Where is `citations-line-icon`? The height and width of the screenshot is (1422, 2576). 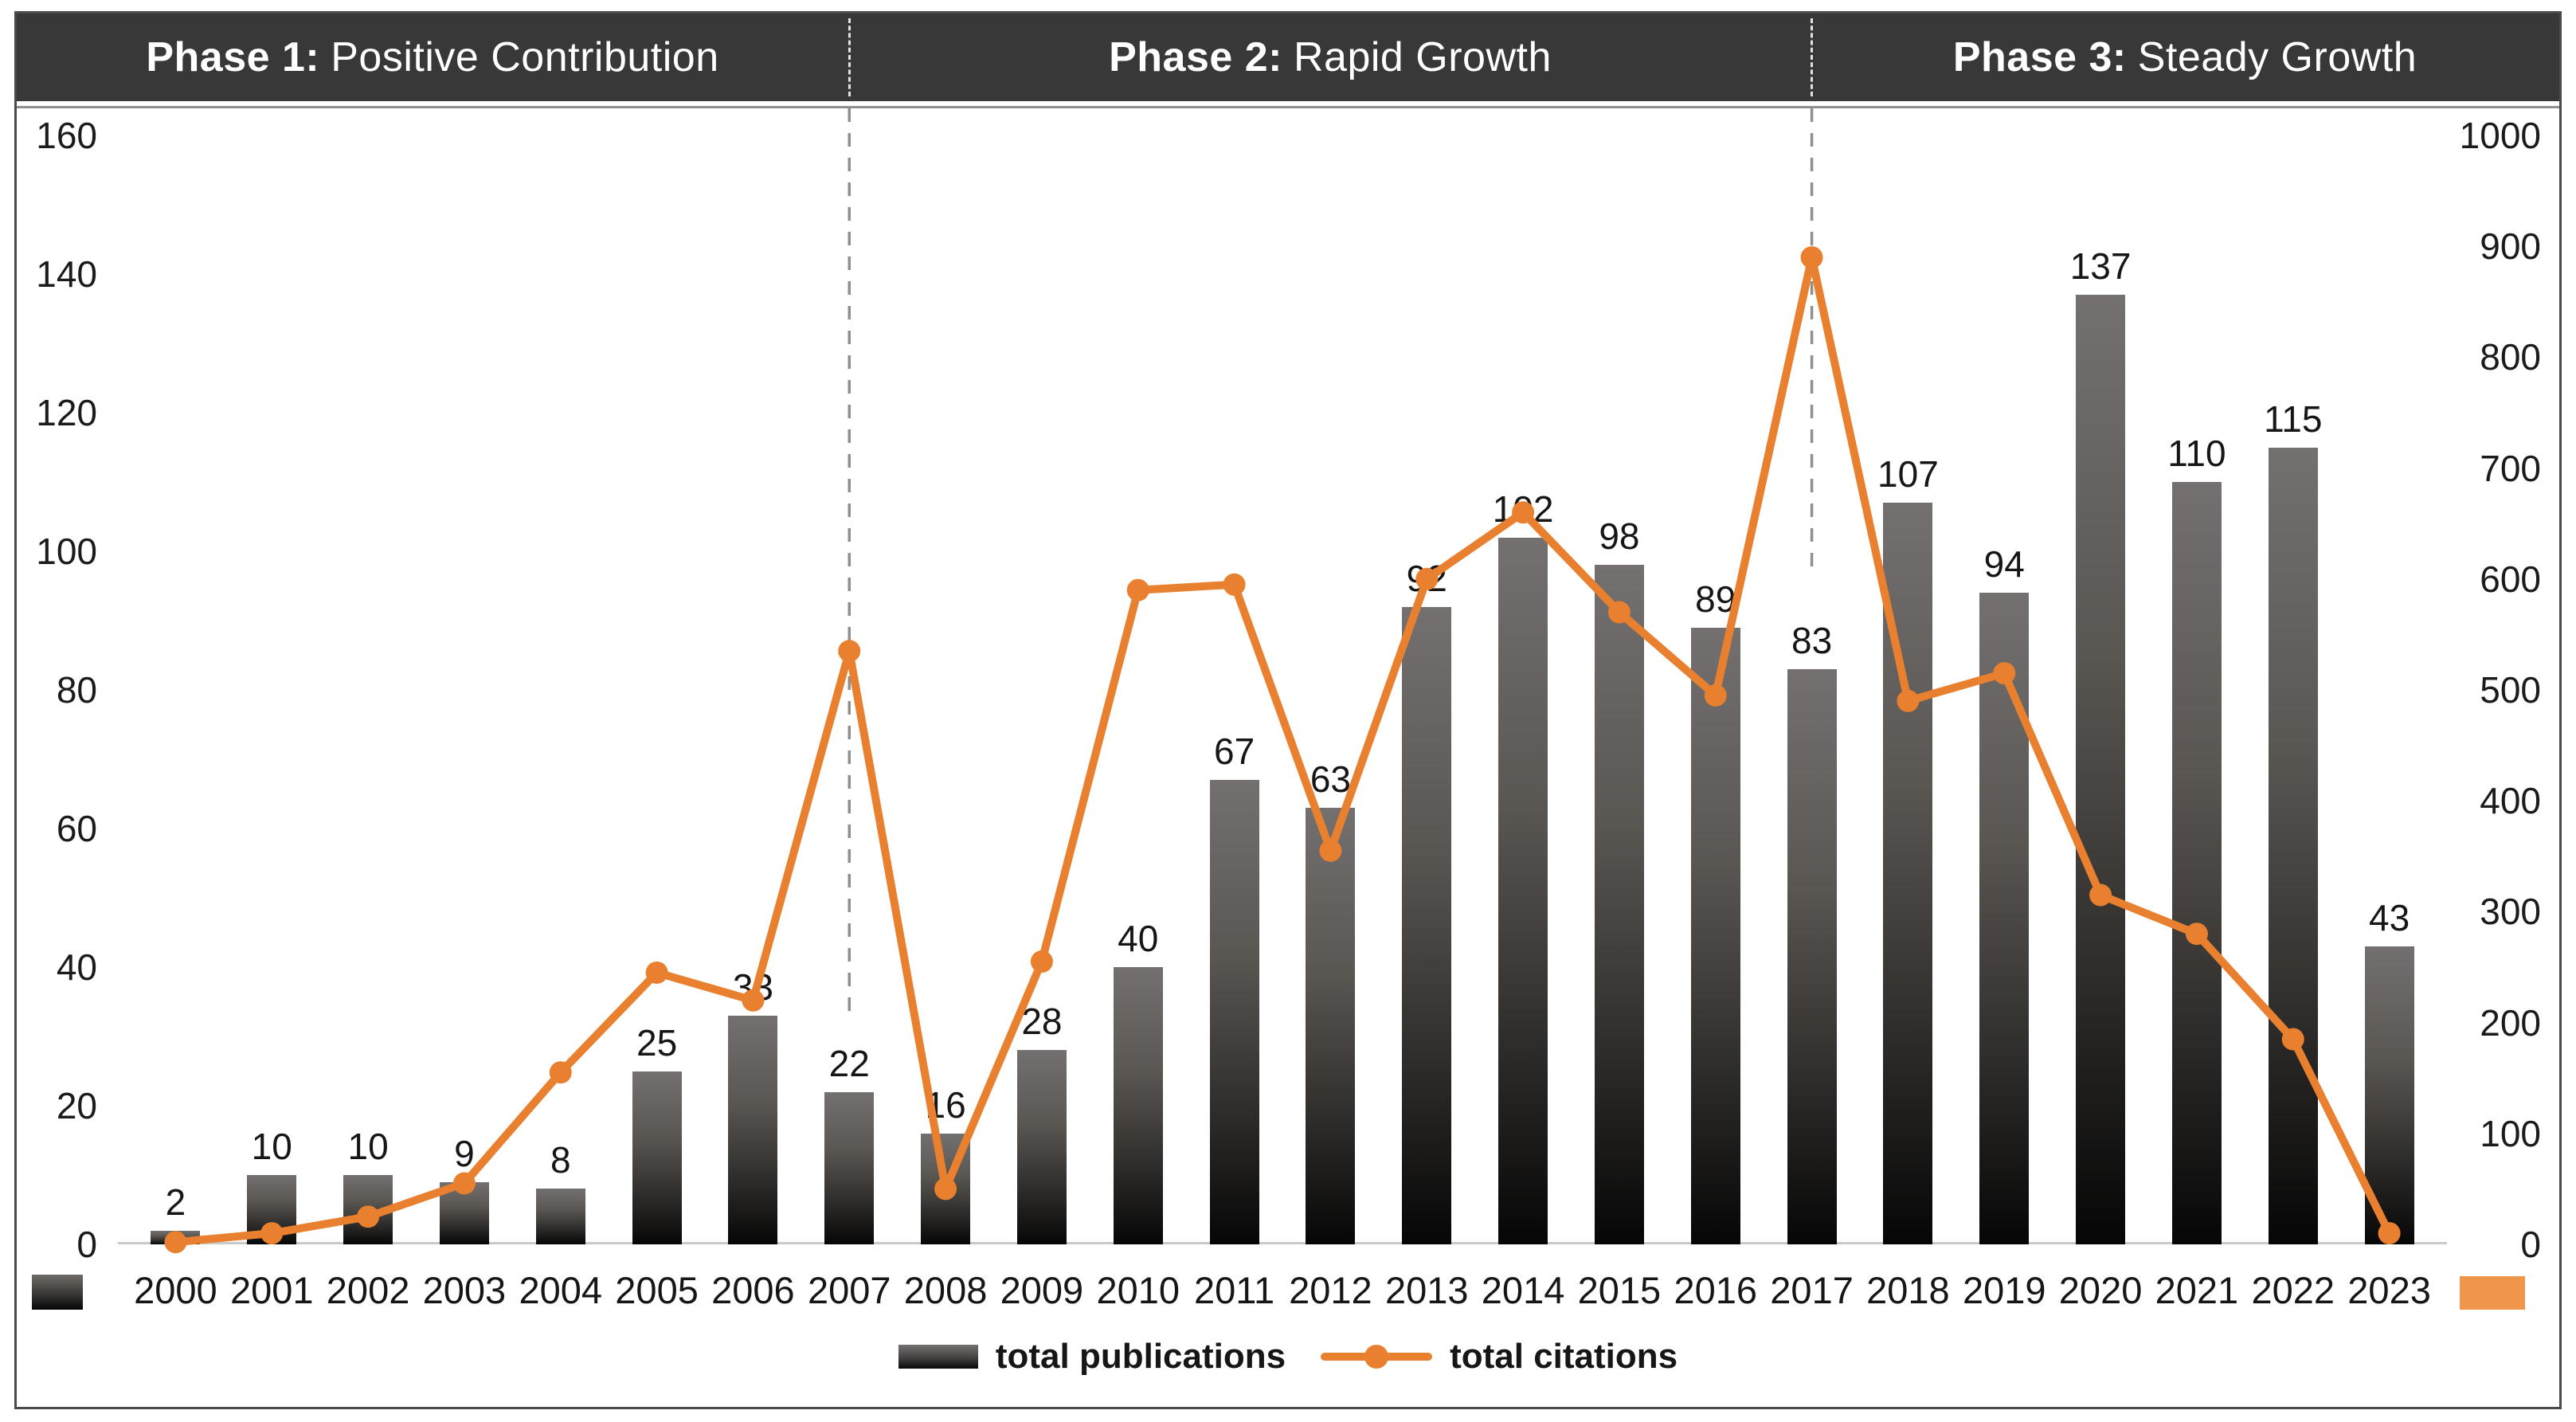 citations-line-icon is located at coordinates (1377, 1357).